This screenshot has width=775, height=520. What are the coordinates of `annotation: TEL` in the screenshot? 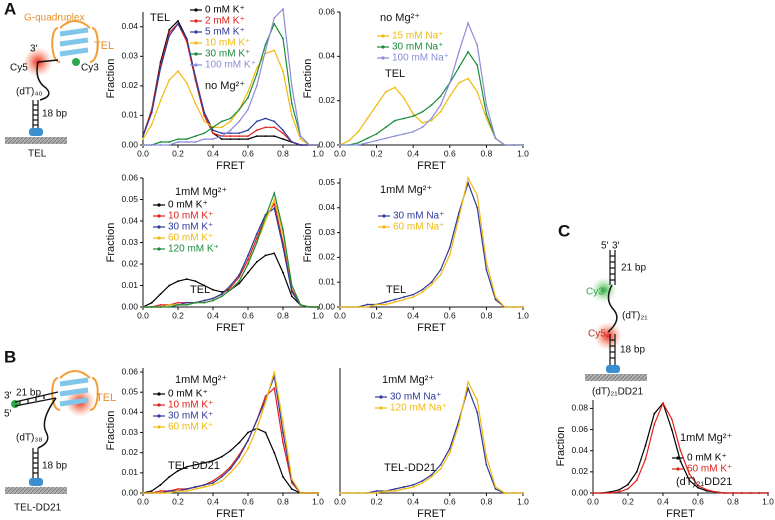 It's located at (200, 290).